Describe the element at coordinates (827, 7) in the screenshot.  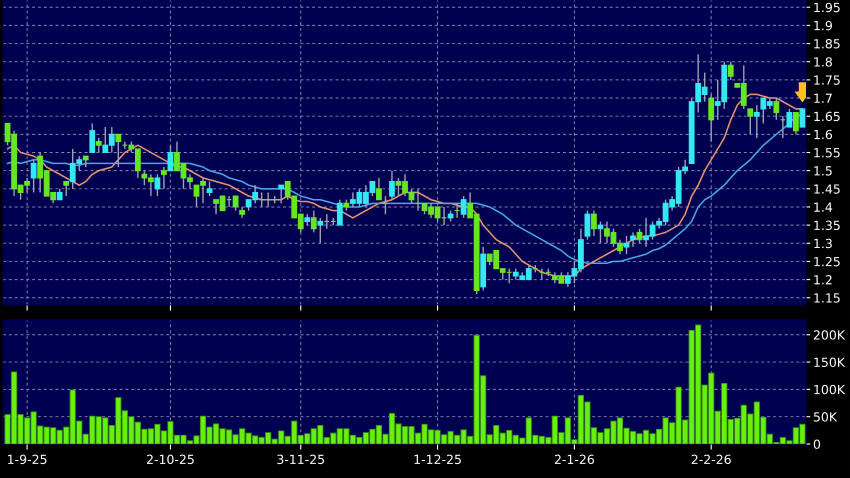
I see `y-tick-label: 1.95` at that location.